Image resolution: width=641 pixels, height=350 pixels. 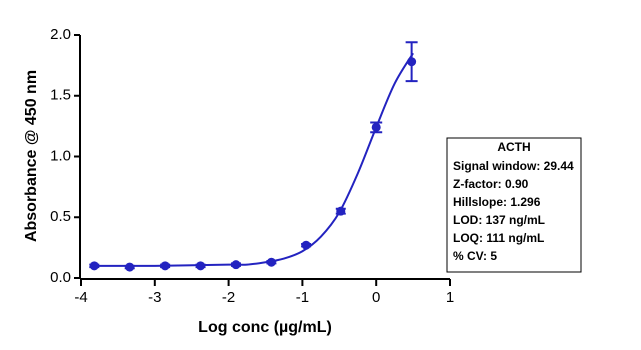 What do you see at coordinates (513, 147) in the screenshot?
I see `annotation-title: ACTH` at bounding box center [513, 147].